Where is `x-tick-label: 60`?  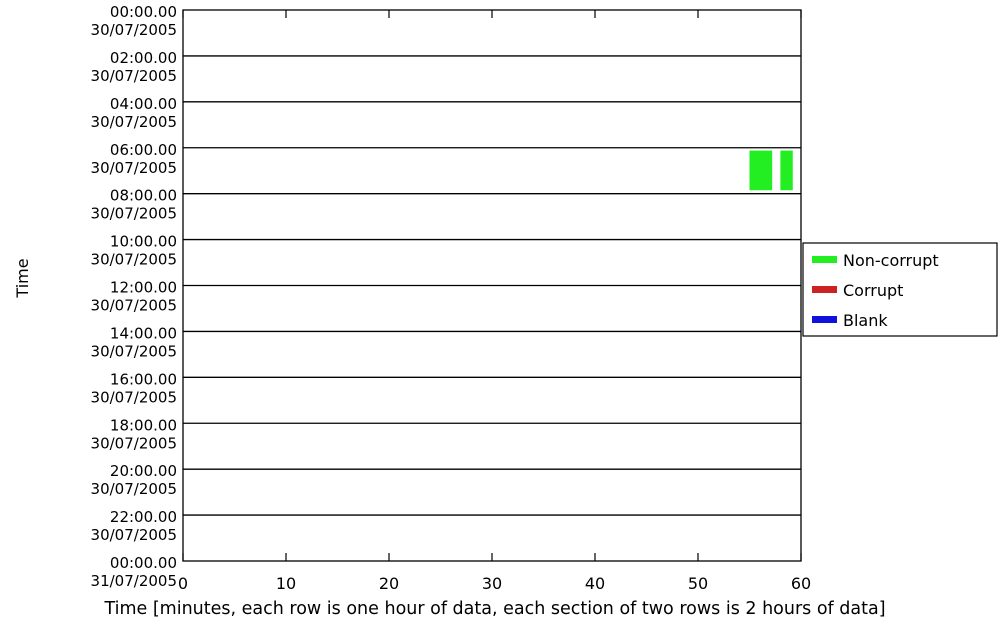
x-tick-label: 60 is located at coordinates (801, 583).